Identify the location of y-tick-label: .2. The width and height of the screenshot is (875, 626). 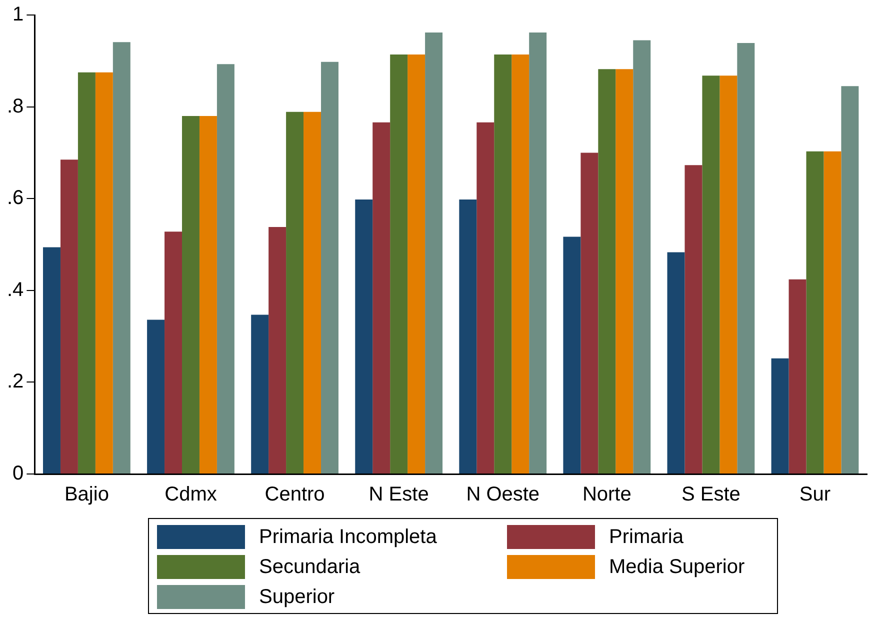
(15, 381).